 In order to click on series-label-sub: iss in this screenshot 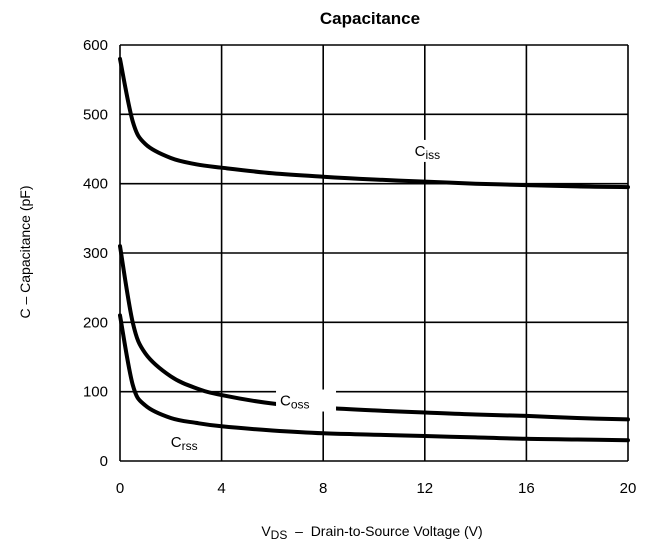, I will do `click(432, 155)`.